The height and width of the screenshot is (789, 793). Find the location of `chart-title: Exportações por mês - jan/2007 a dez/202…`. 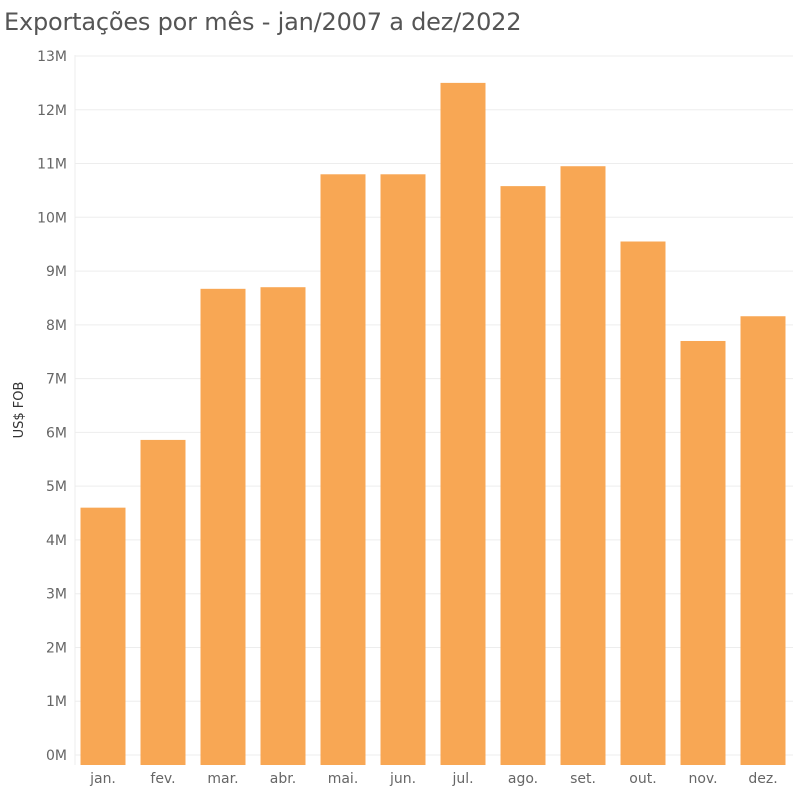

chart-title: Exportações por mês - jan/2007 a dez/202… is located at coordinates (263, 22).